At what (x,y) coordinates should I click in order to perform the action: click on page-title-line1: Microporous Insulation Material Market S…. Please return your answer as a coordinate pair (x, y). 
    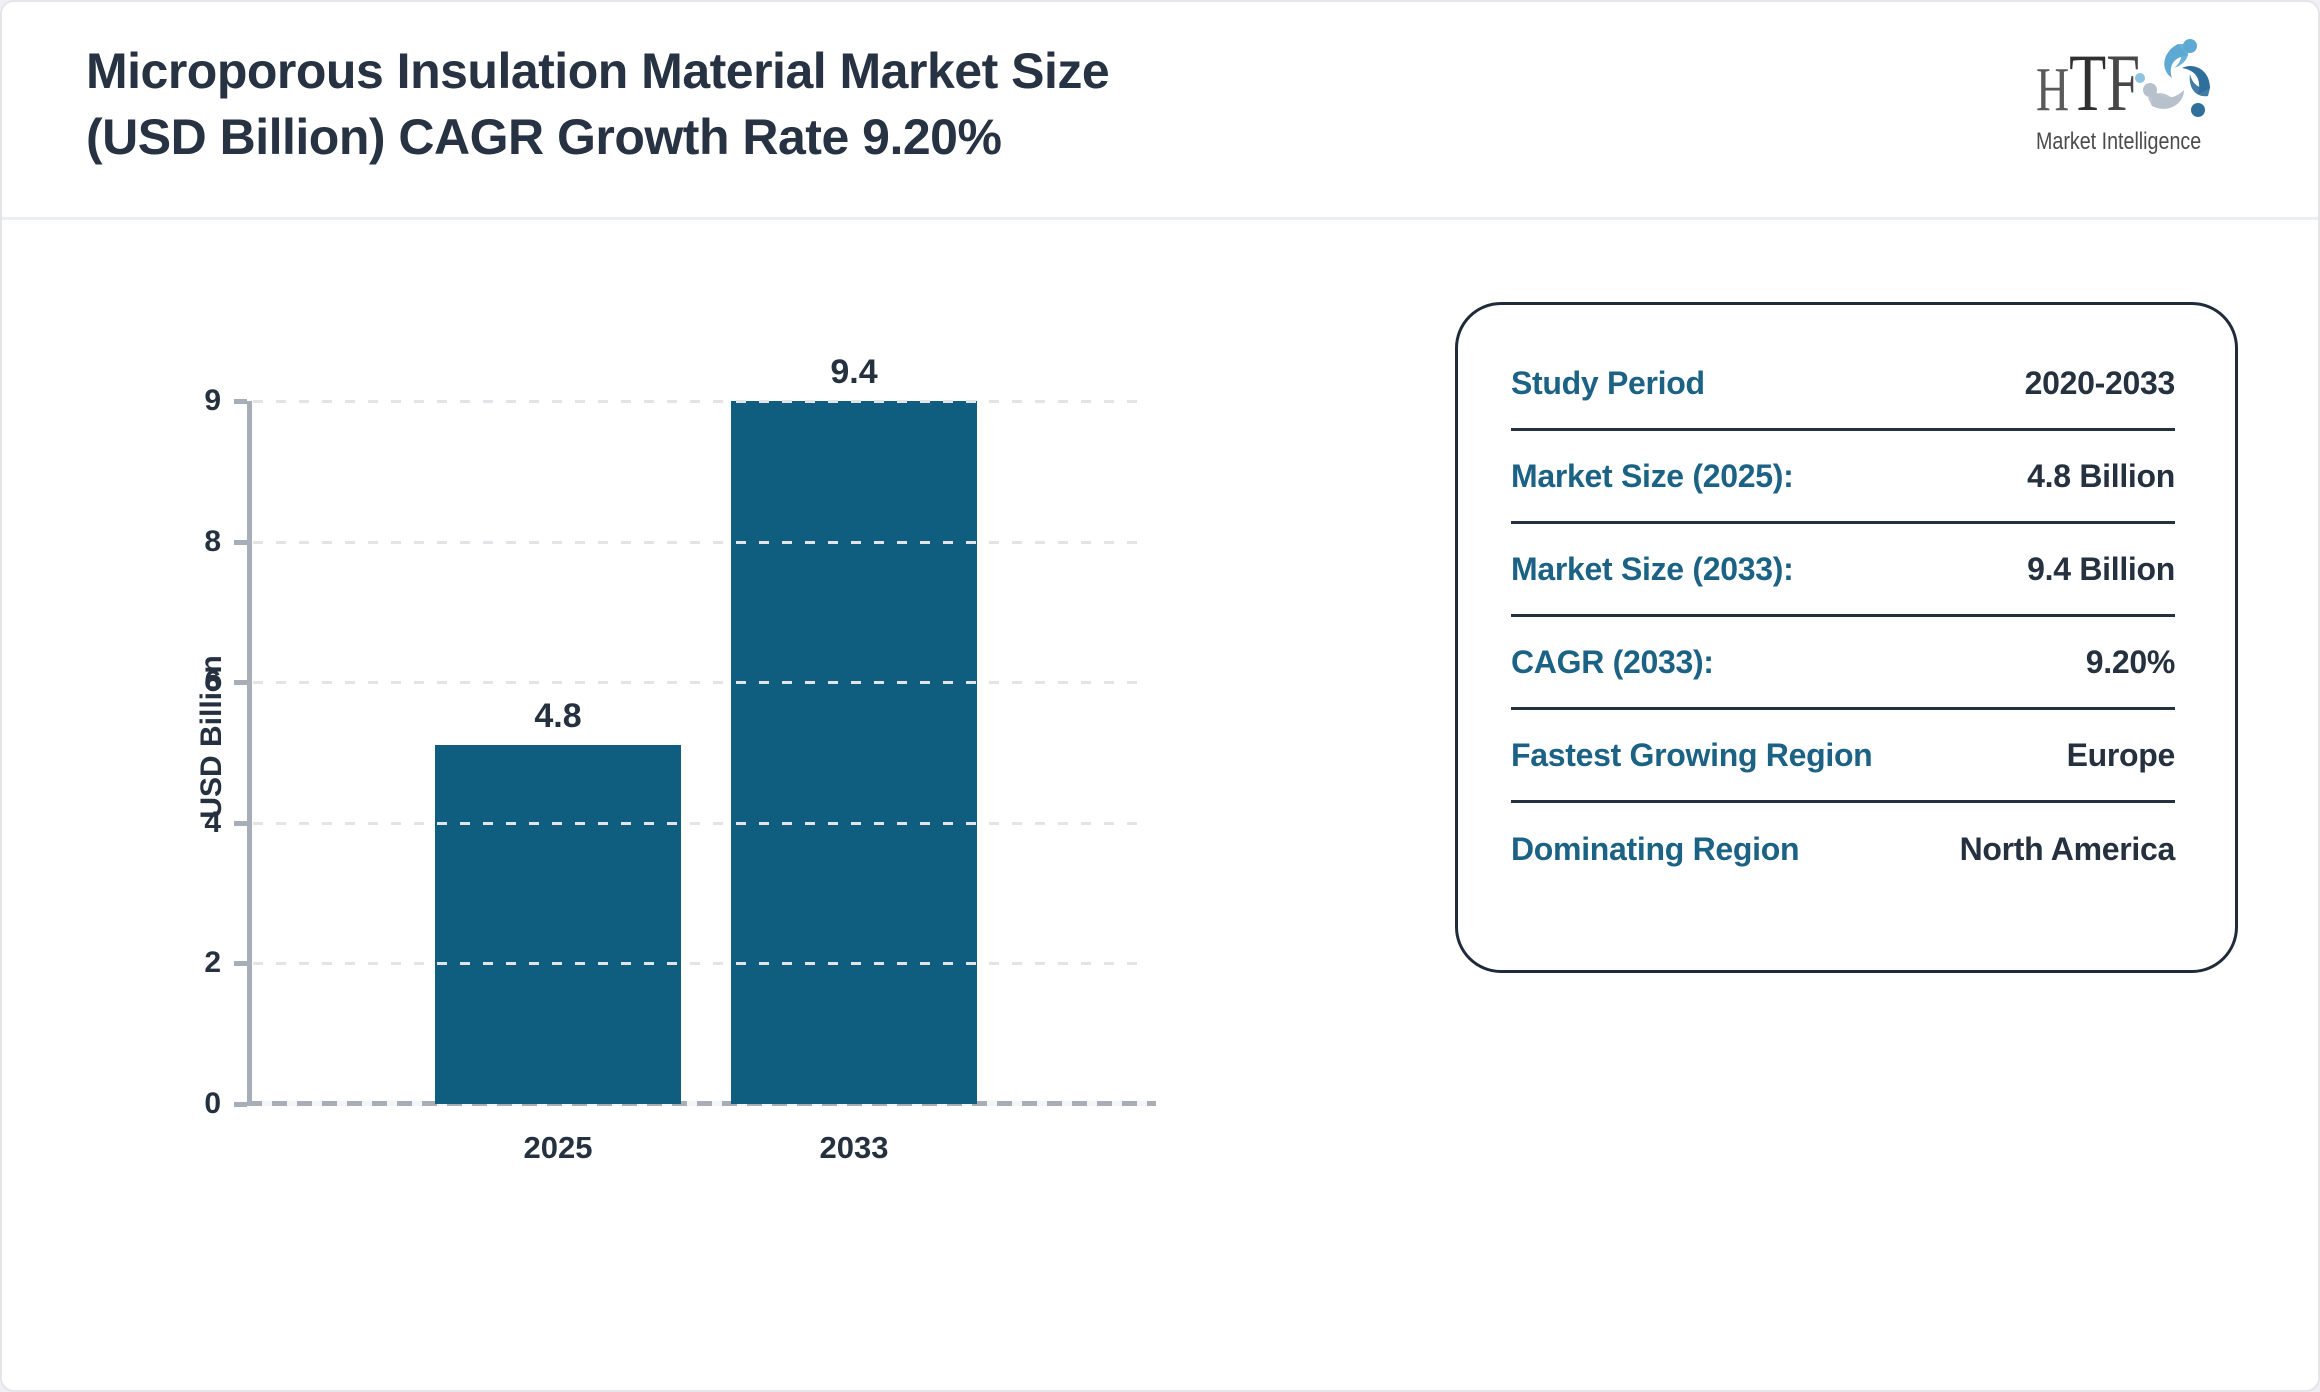
    Looking at the image, I should click on (598, 71).